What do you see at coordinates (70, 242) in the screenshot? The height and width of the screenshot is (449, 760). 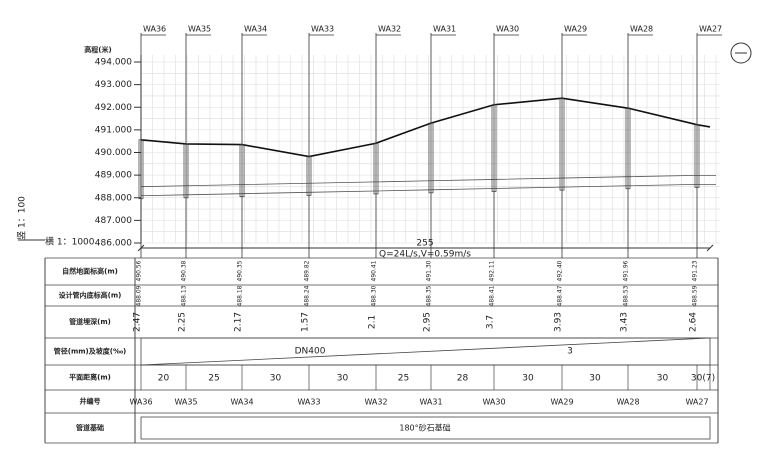 I see `horizontal-scale: 横 1：1000` at bounding box center [70, 242].